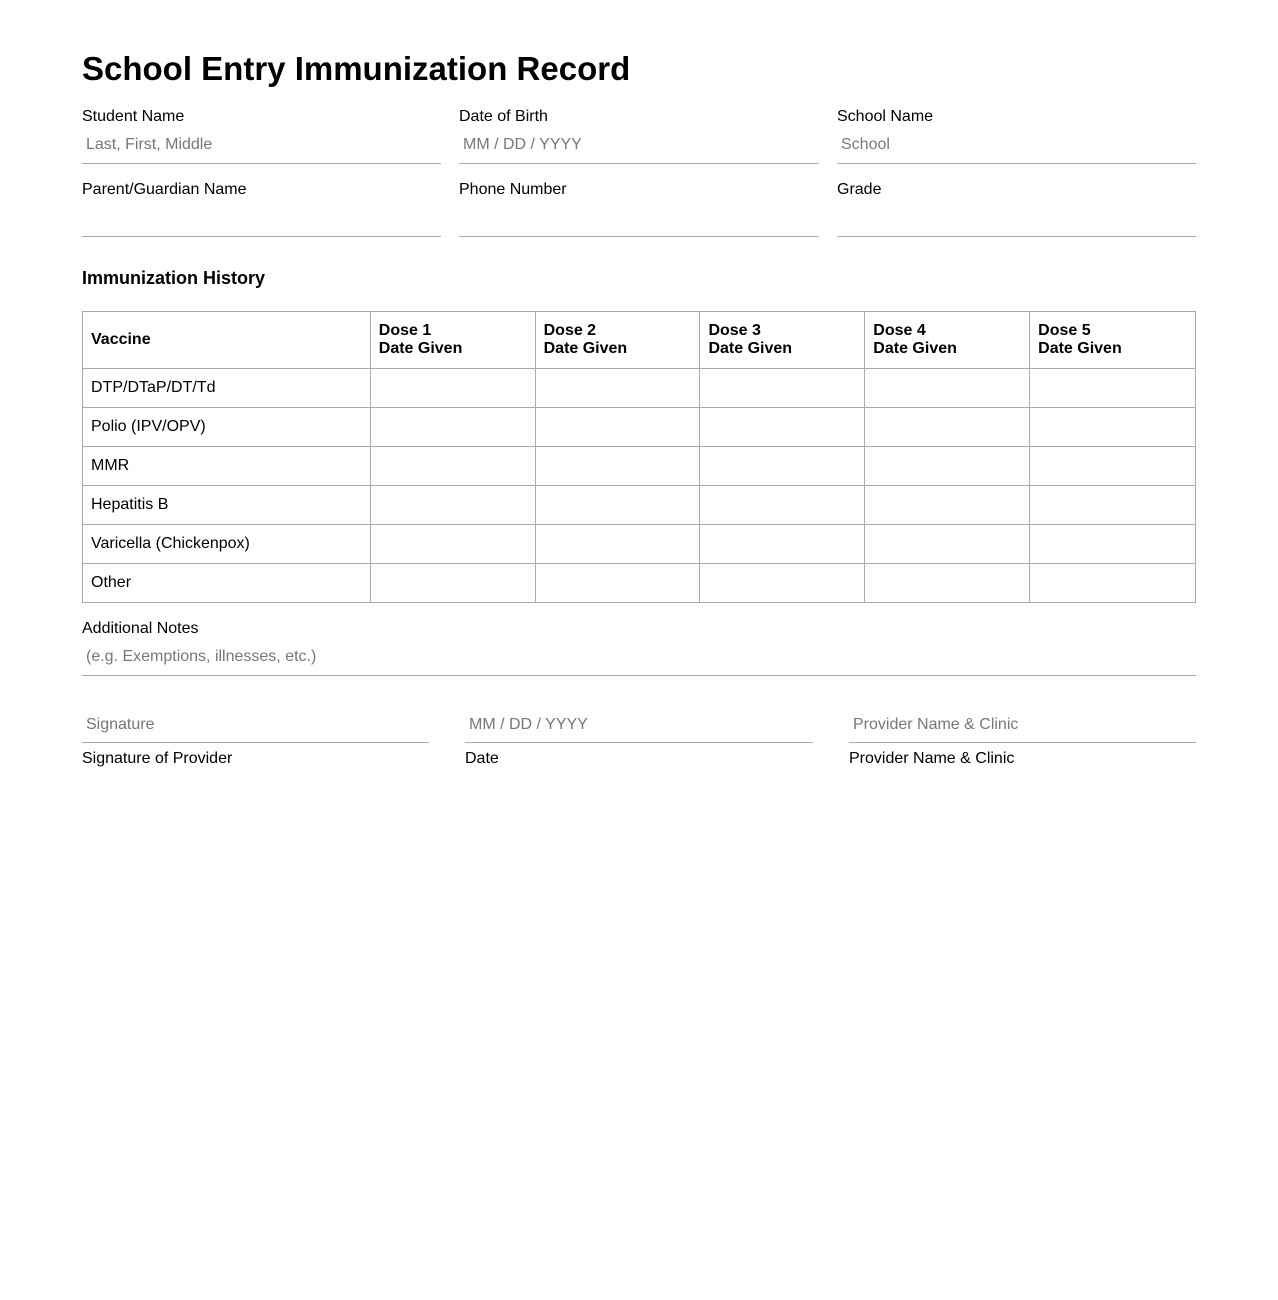 This screenshot has width=1278, height=1300. I want to click on student-name-field: Student Name, so click(261, 135).